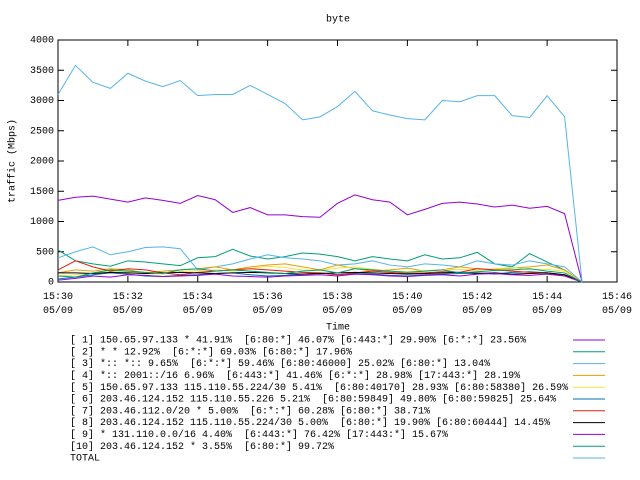 Image resolution: width=640 pixels, height=480 pixels. Describe the element at coordinates (42, 71) in the screenshot. I see `y-tick-label: 3500` at that location.